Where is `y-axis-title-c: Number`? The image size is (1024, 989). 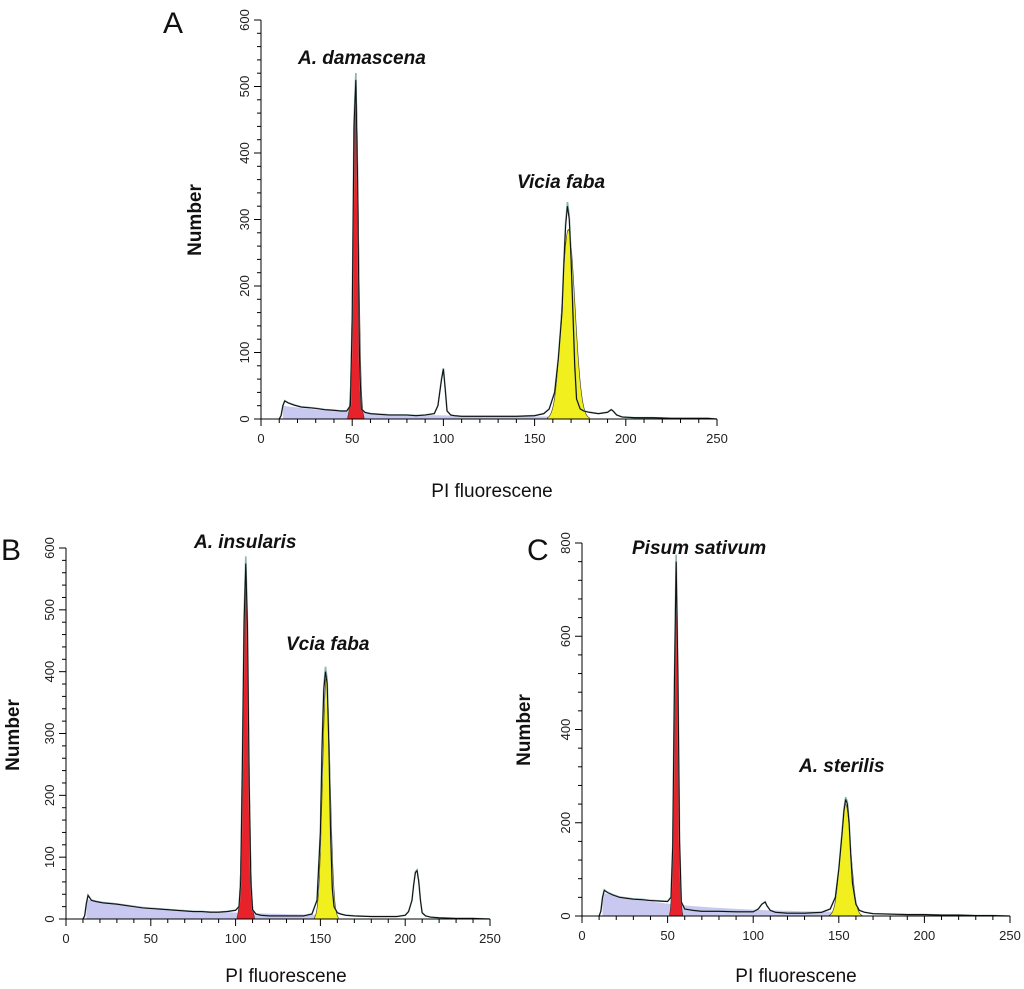
y-axis-title-c: Number is located at coordinates (524, 730).